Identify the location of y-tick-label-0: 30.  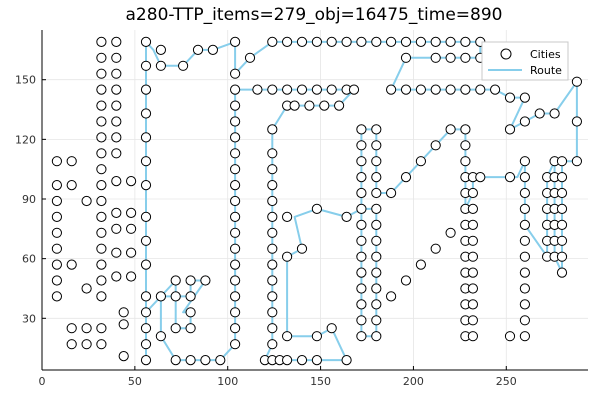
(29, 318).